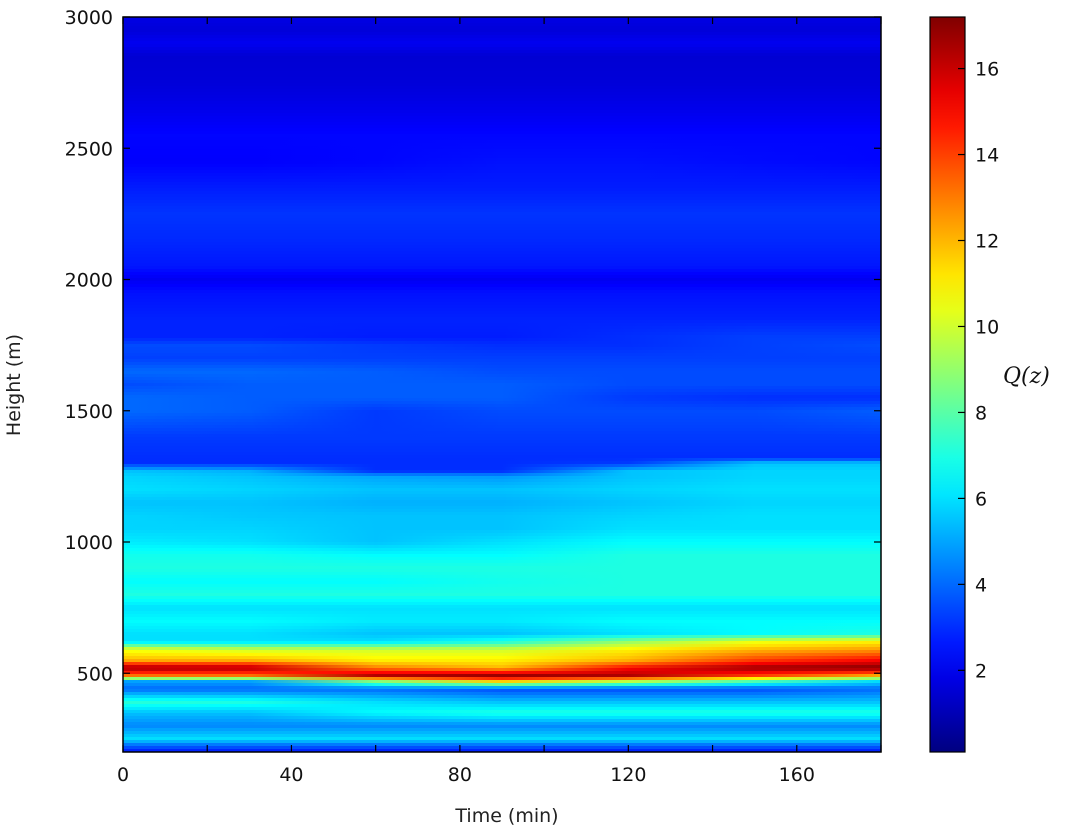 This screenshot has height=830, width=1066. Describe the element at coordinates (797, 775) in the screenshot. I see `x-tick-label: 160` at that location.